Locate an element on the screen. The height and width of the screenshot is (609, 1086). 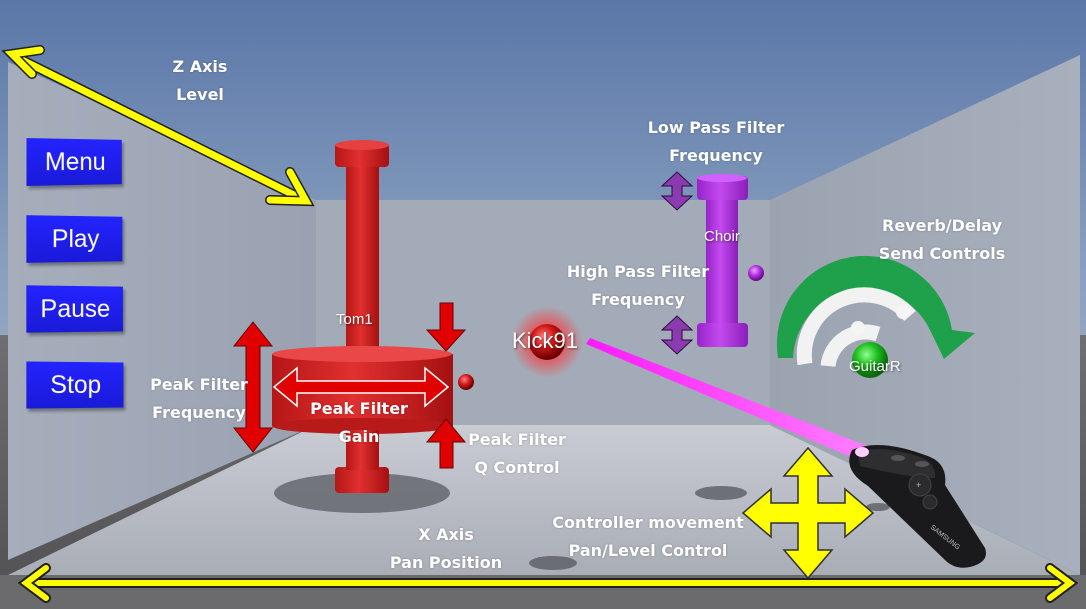
kick91-label: Kick91 is located at coordinates (545, 340).